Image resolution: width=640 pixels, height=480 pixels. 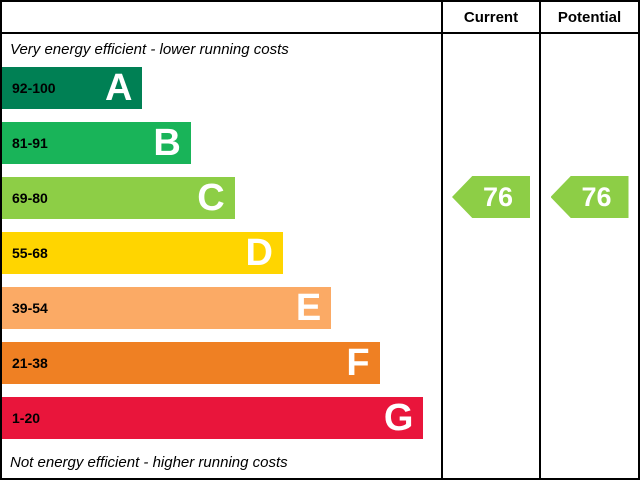 I want to click on potential-header: Potential, so click(x=588, y=18).